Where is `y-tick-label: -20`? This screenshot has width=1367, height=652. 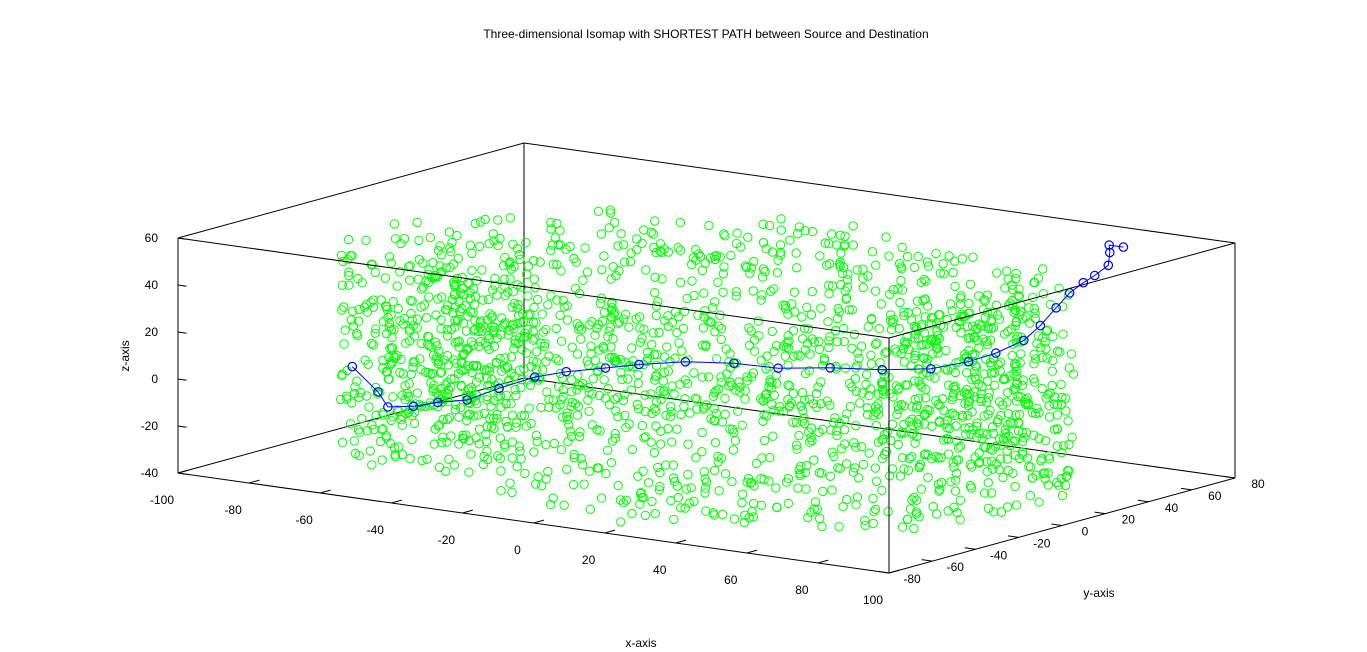 y-tick-label: -20 is located at coordinates (1042, 543).